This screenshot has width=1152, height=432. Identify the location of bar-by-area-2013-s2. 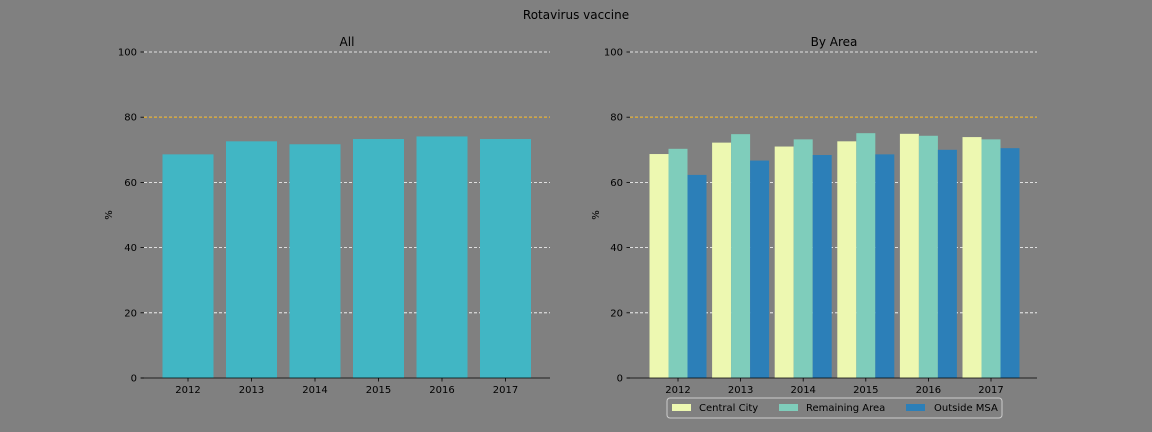
(760, 269).